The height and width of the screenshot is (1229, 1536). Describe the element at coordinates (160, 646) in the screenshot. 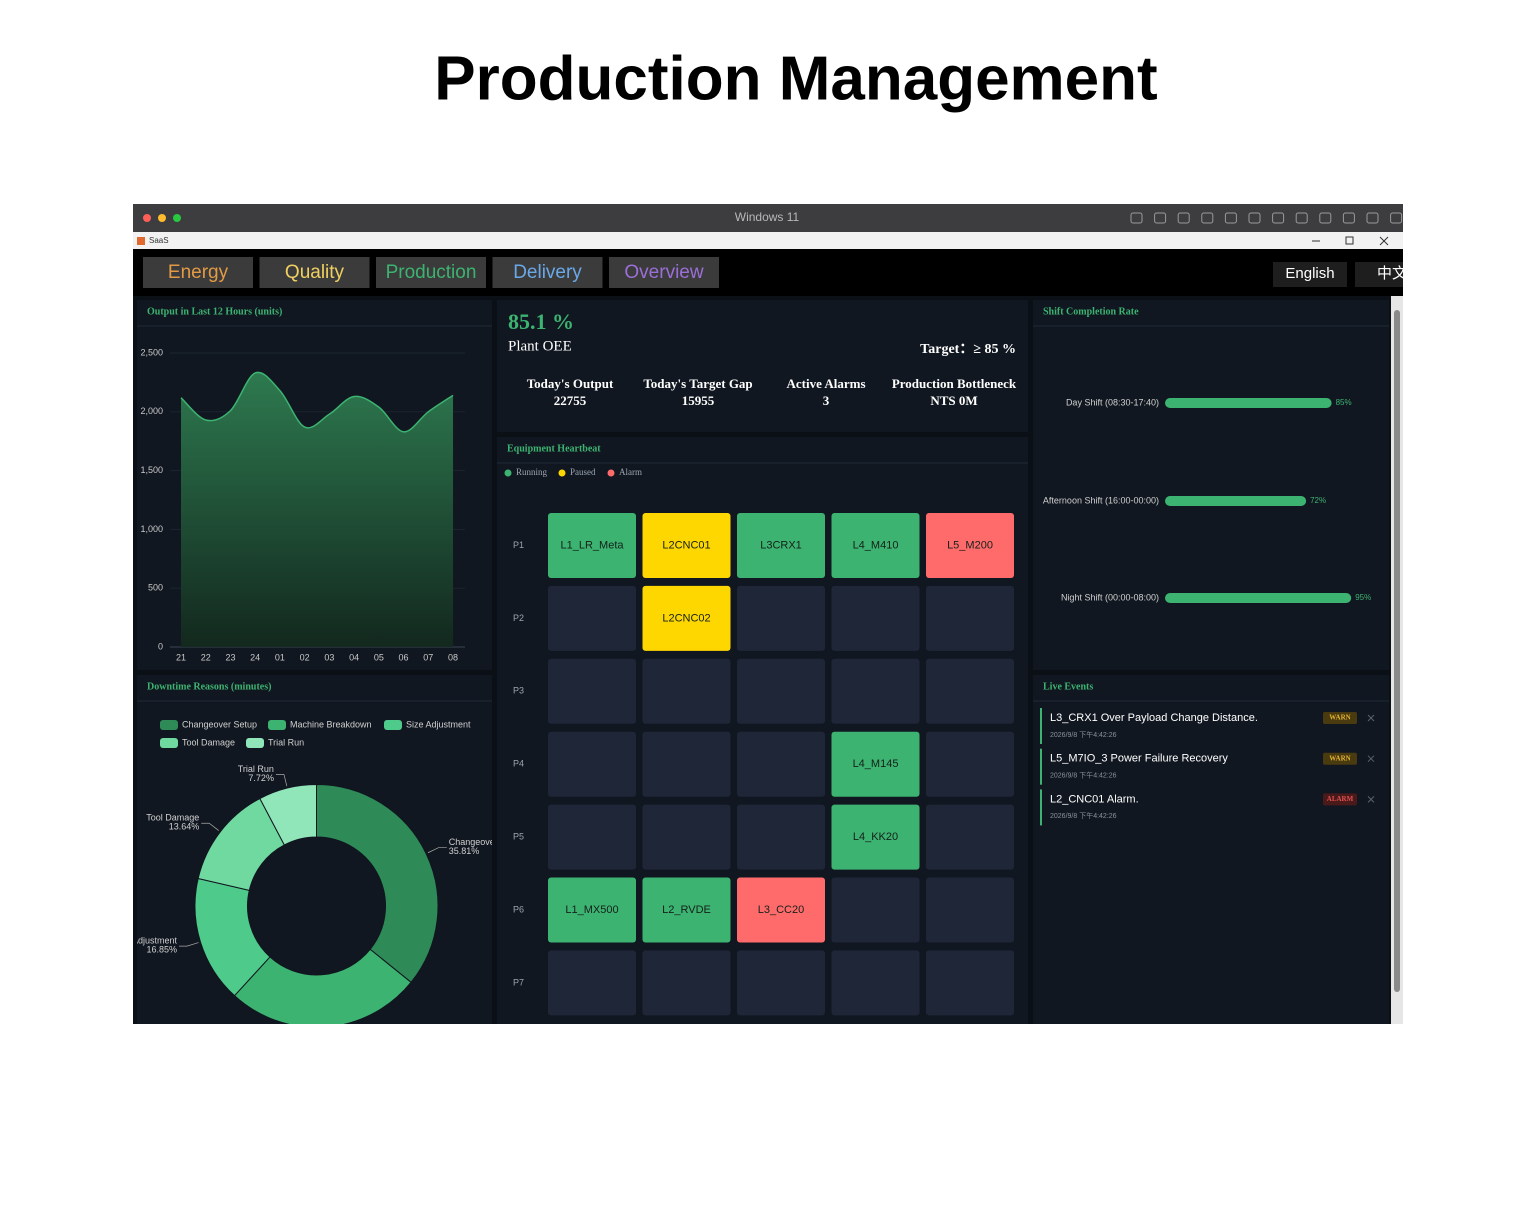

I see `y-tick-label: 0` at that location.